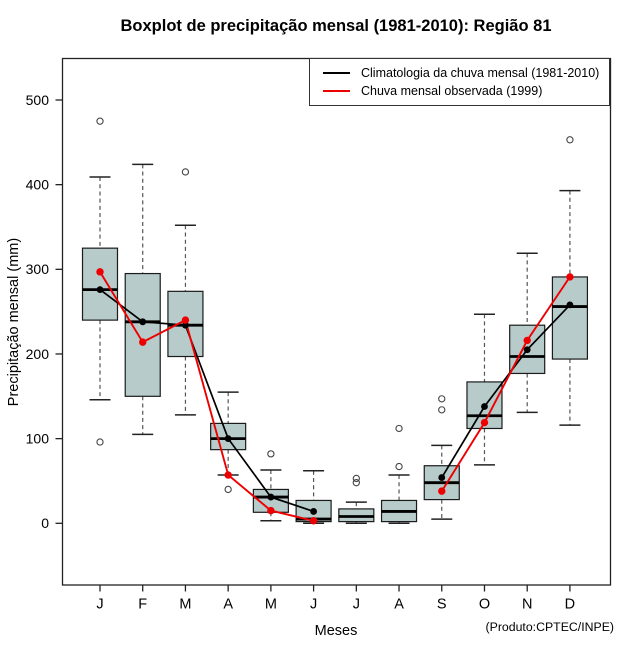  What do you see at coordinates (336, 91) in the screenshot?
I see `observed-line-swatch` at bounding box center [336, 91].